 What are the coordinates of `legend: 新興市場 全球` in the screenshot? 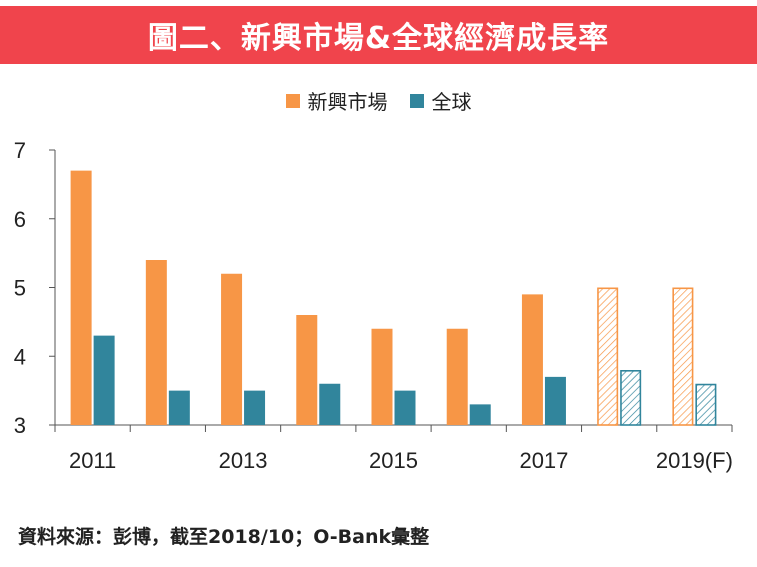 It's located at (378, 100).